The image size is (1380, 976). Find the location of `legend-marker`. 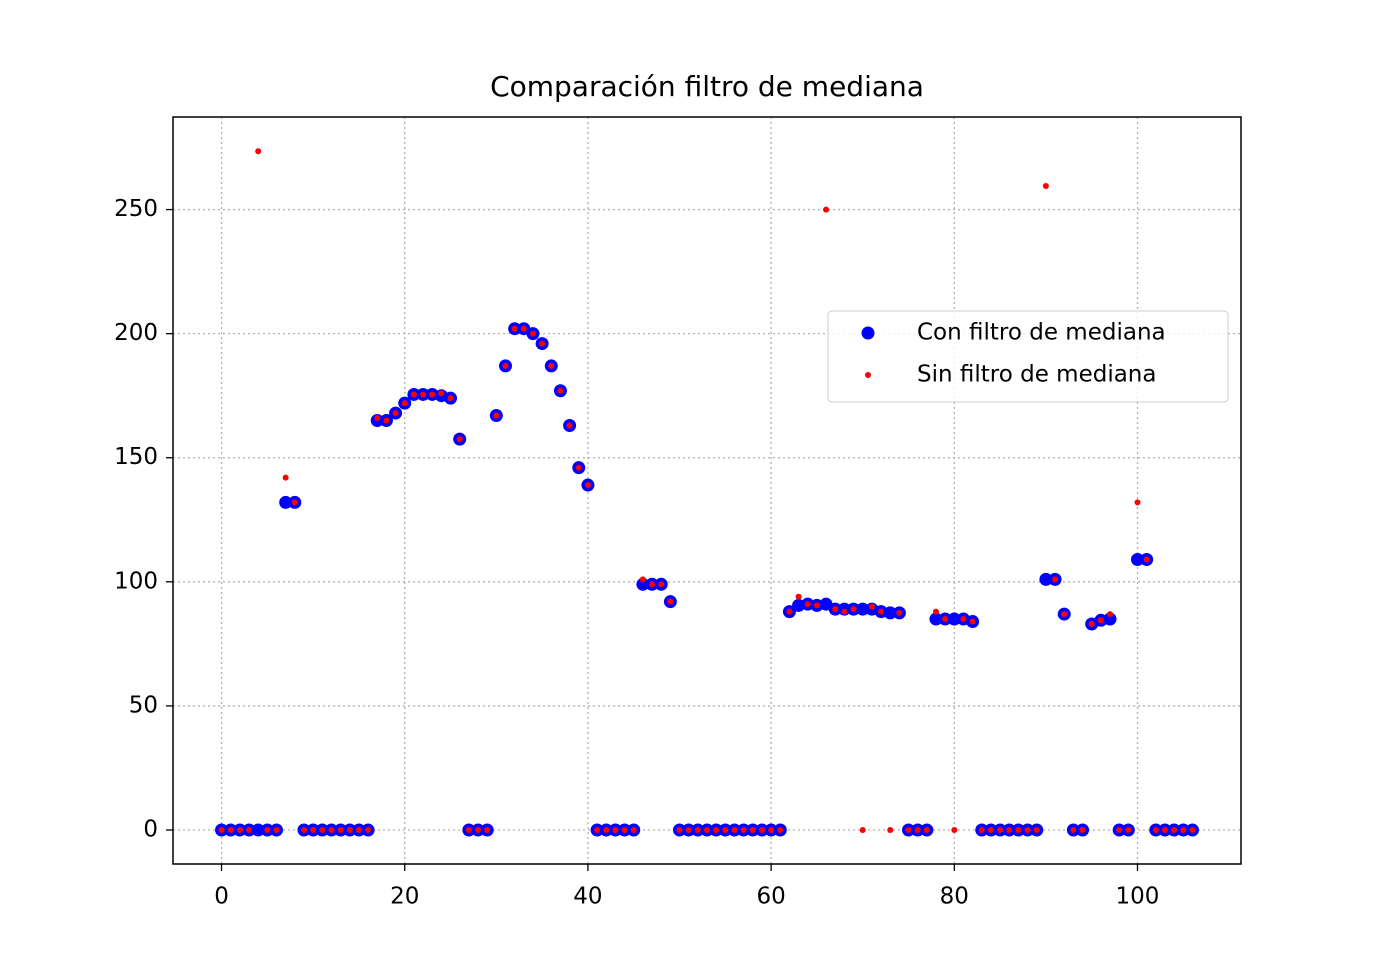

legend-marker is located at coordinates (868, 333).